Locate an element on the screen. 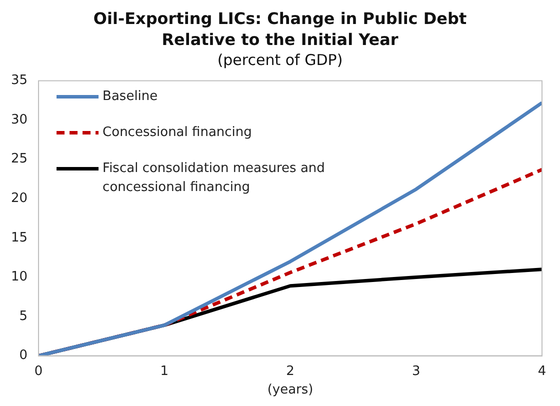  y-tick-label: 25 is located at coordinates (19, 159).